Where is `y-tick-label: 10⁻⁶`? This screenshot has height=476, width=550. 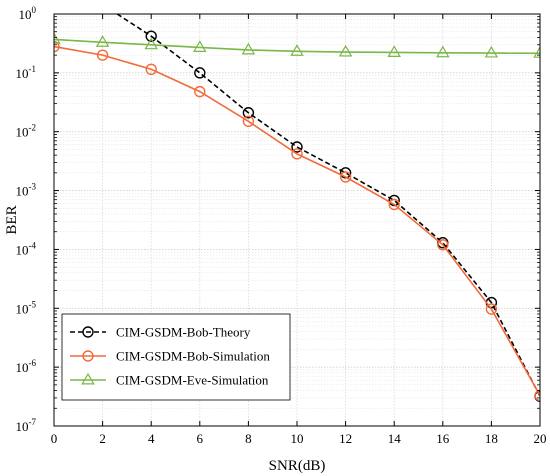
y-tick-label: 10⁻⁶ is located at coordinates (26, 366).